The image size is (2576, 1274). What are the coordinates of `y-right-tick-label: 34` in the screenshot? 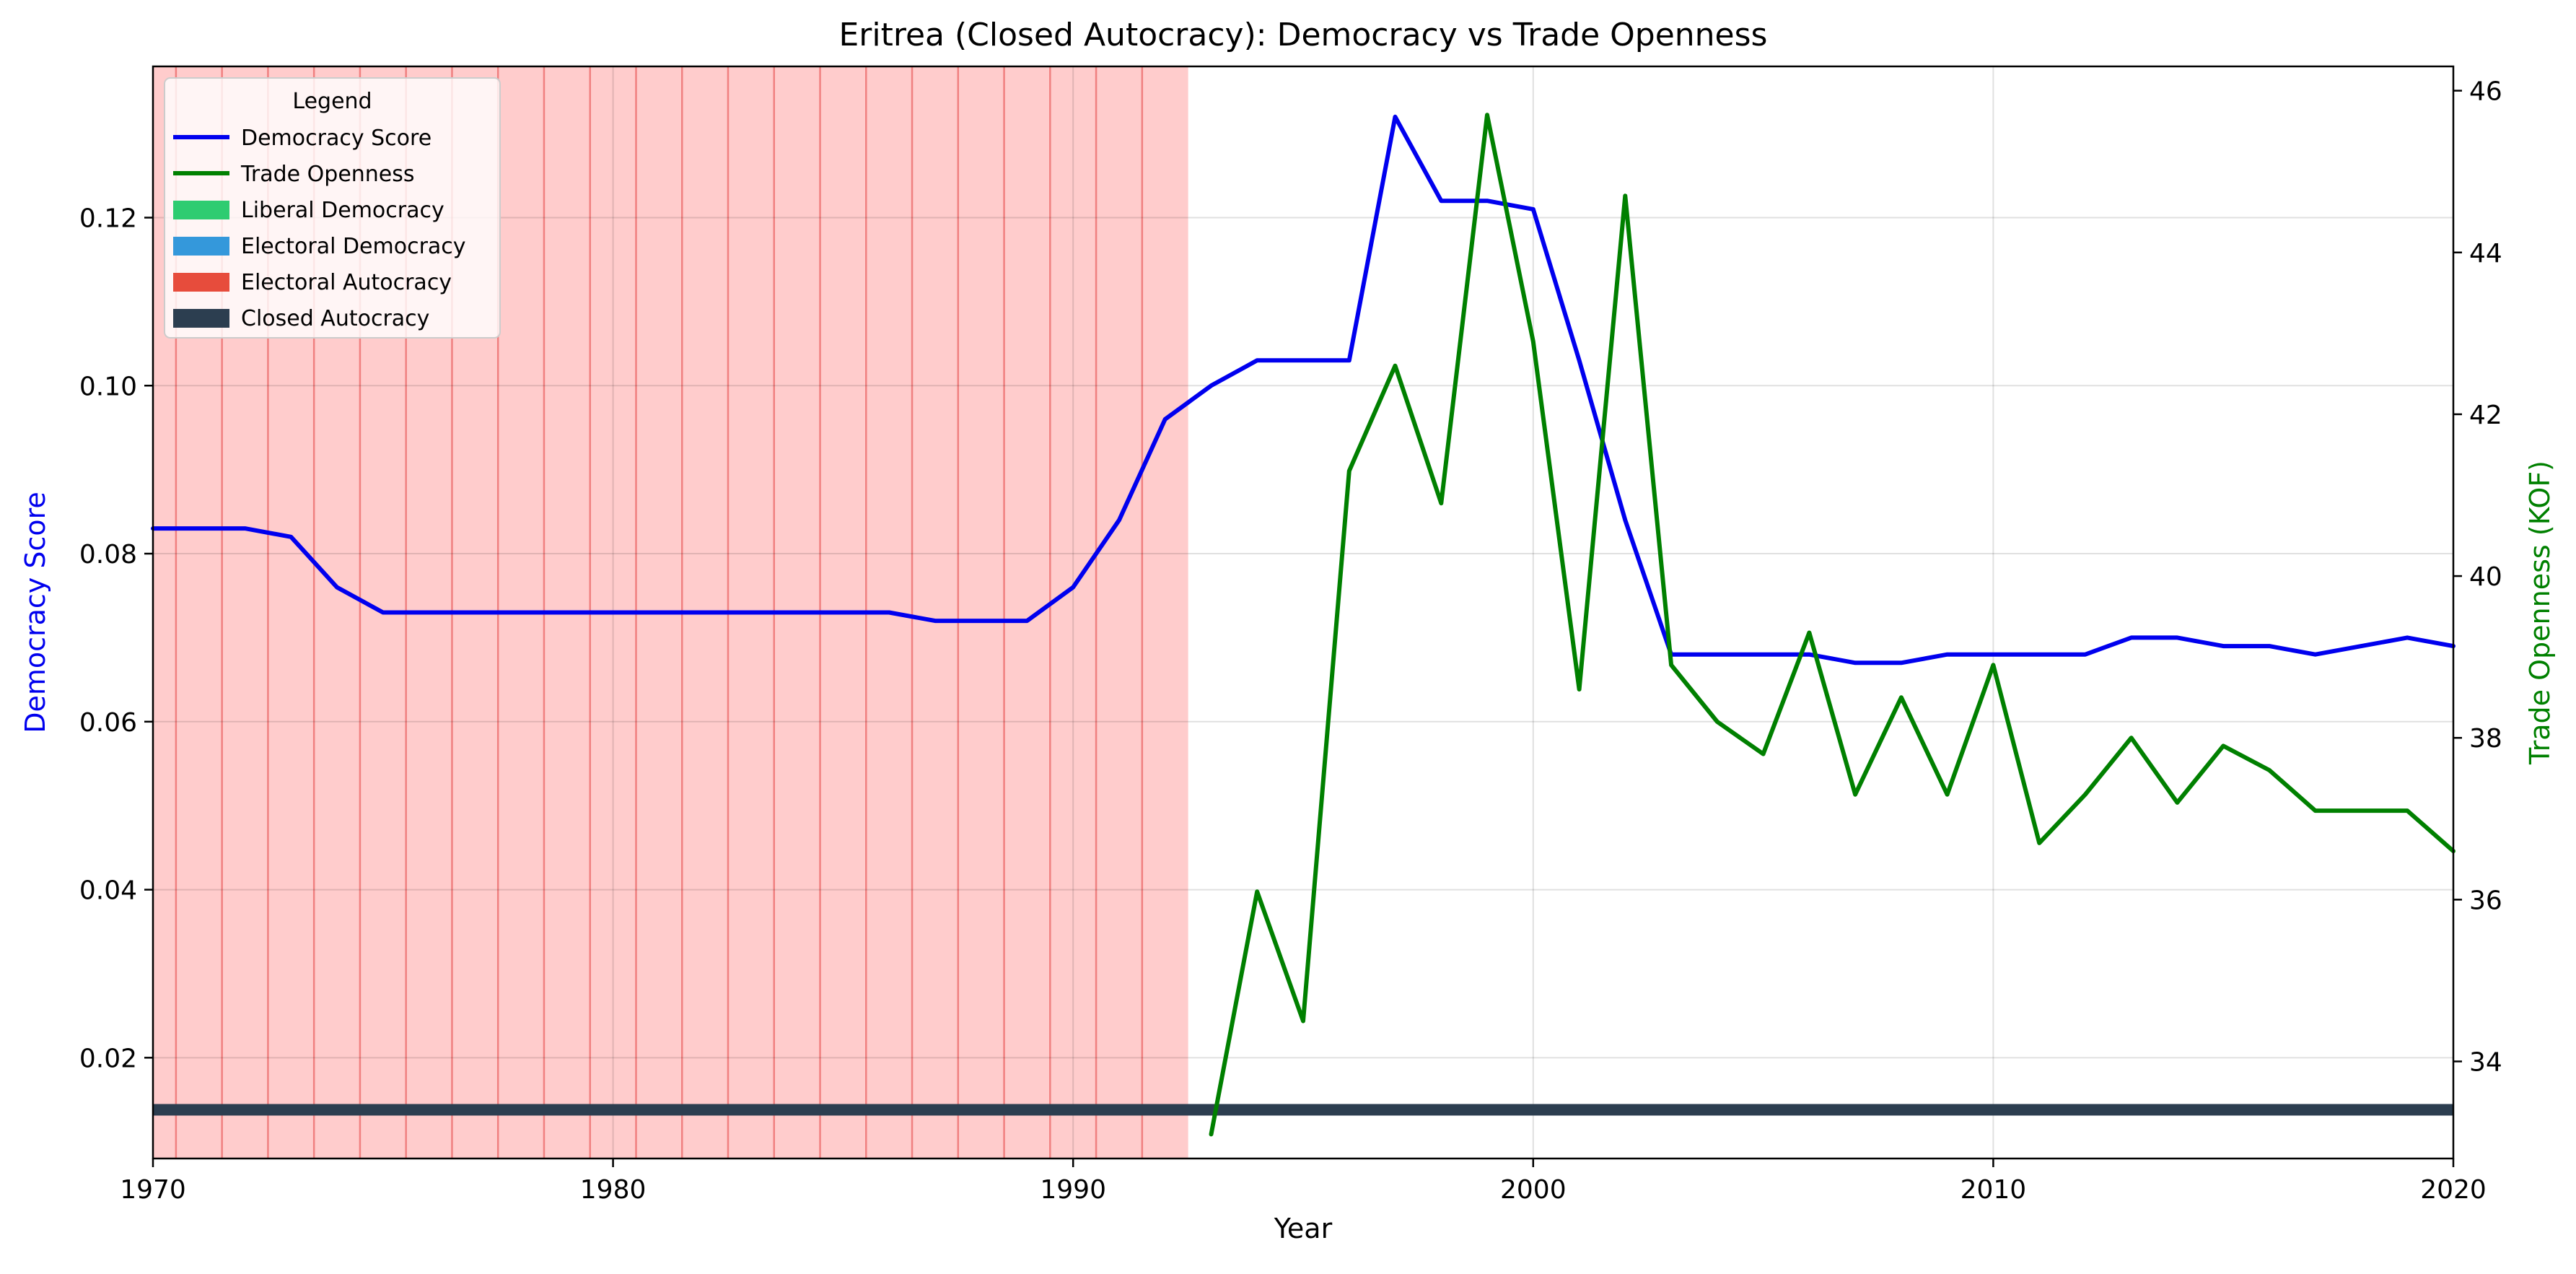 It's located at (2485, 1063).